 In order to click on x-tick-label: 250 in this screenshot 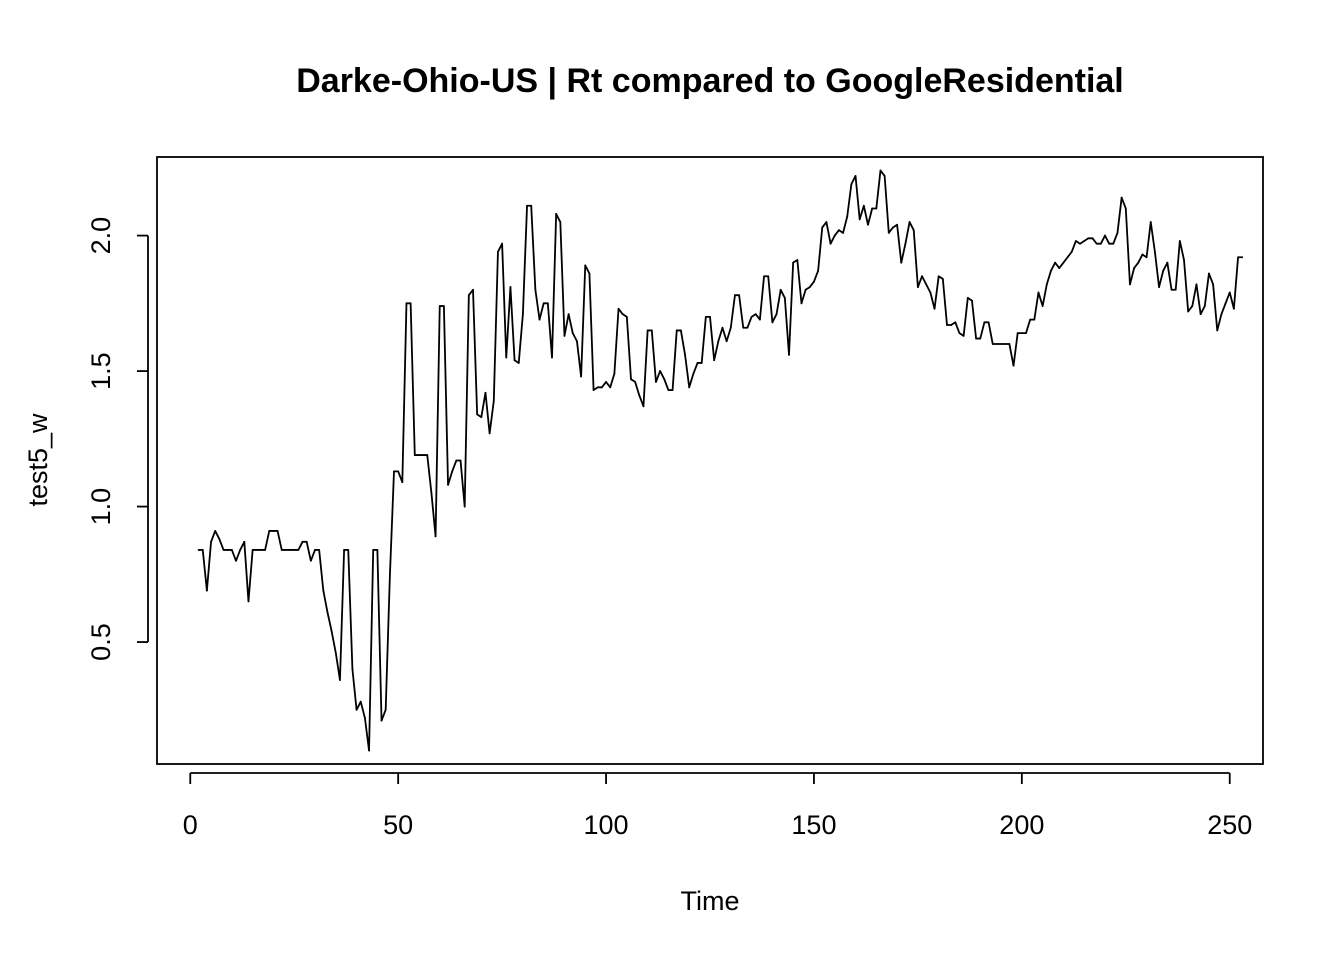, I will do `click(1229, 825)`.